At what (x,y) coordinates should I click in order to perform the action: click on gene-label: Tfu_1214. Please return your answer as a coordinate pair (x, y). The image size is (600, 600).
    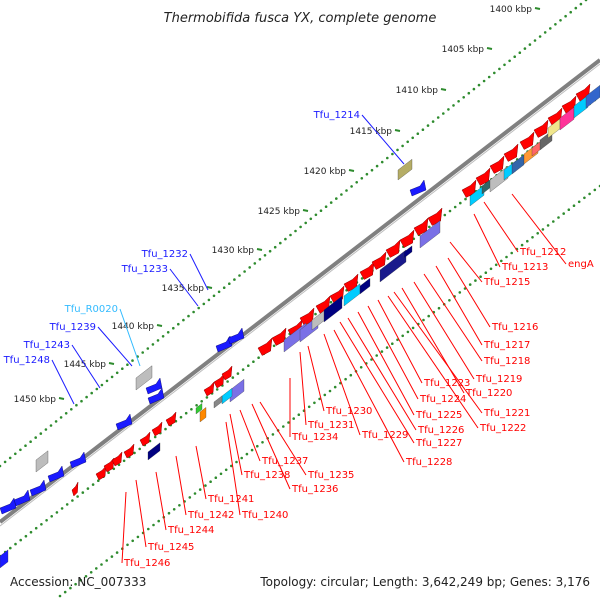
    Looking at the image, I should click on (336, 115).